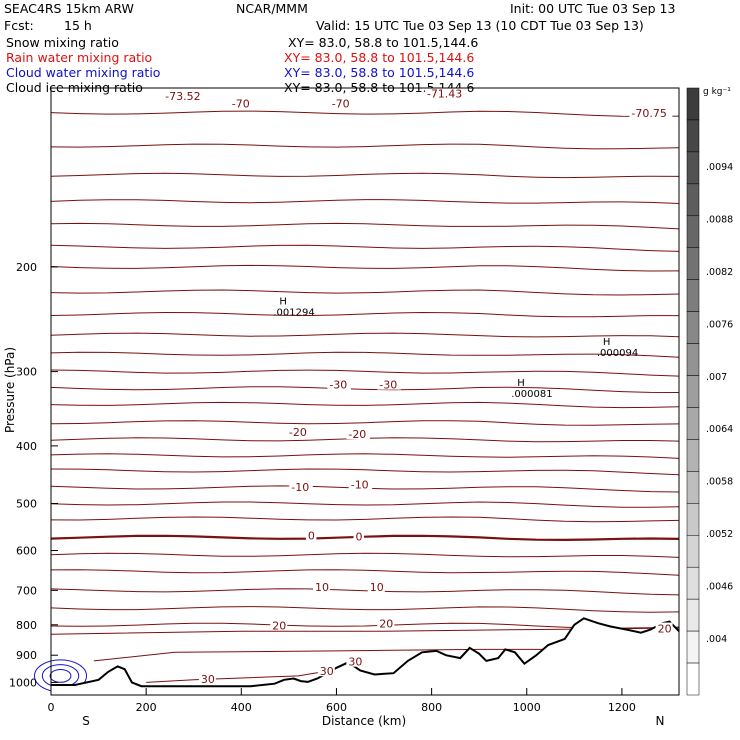 The width and height of the screenshot is (740, 740). What do you see at coordinates (388, 385) in the screenshot?
I see `isotherm-label: -30` at bounding box center [388, 385].